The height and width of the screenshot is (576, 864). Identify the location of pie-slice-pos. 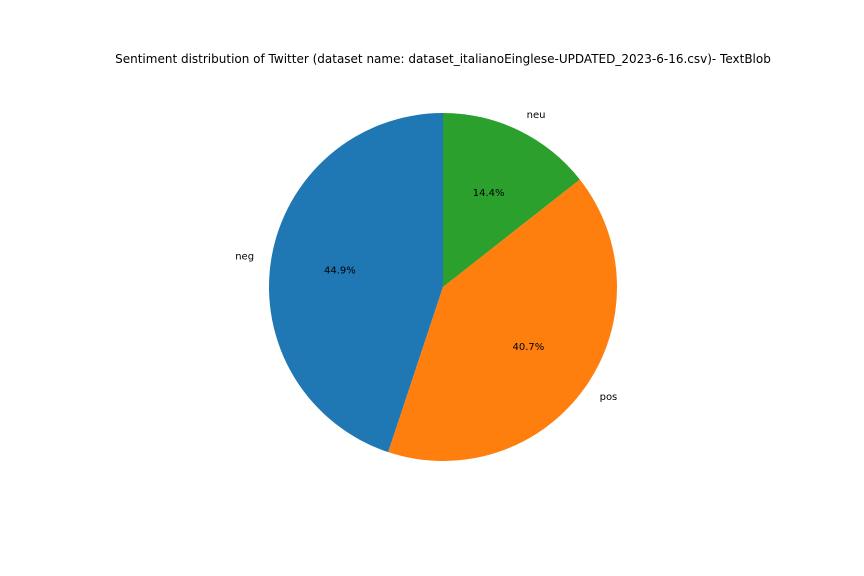
(503, 320).